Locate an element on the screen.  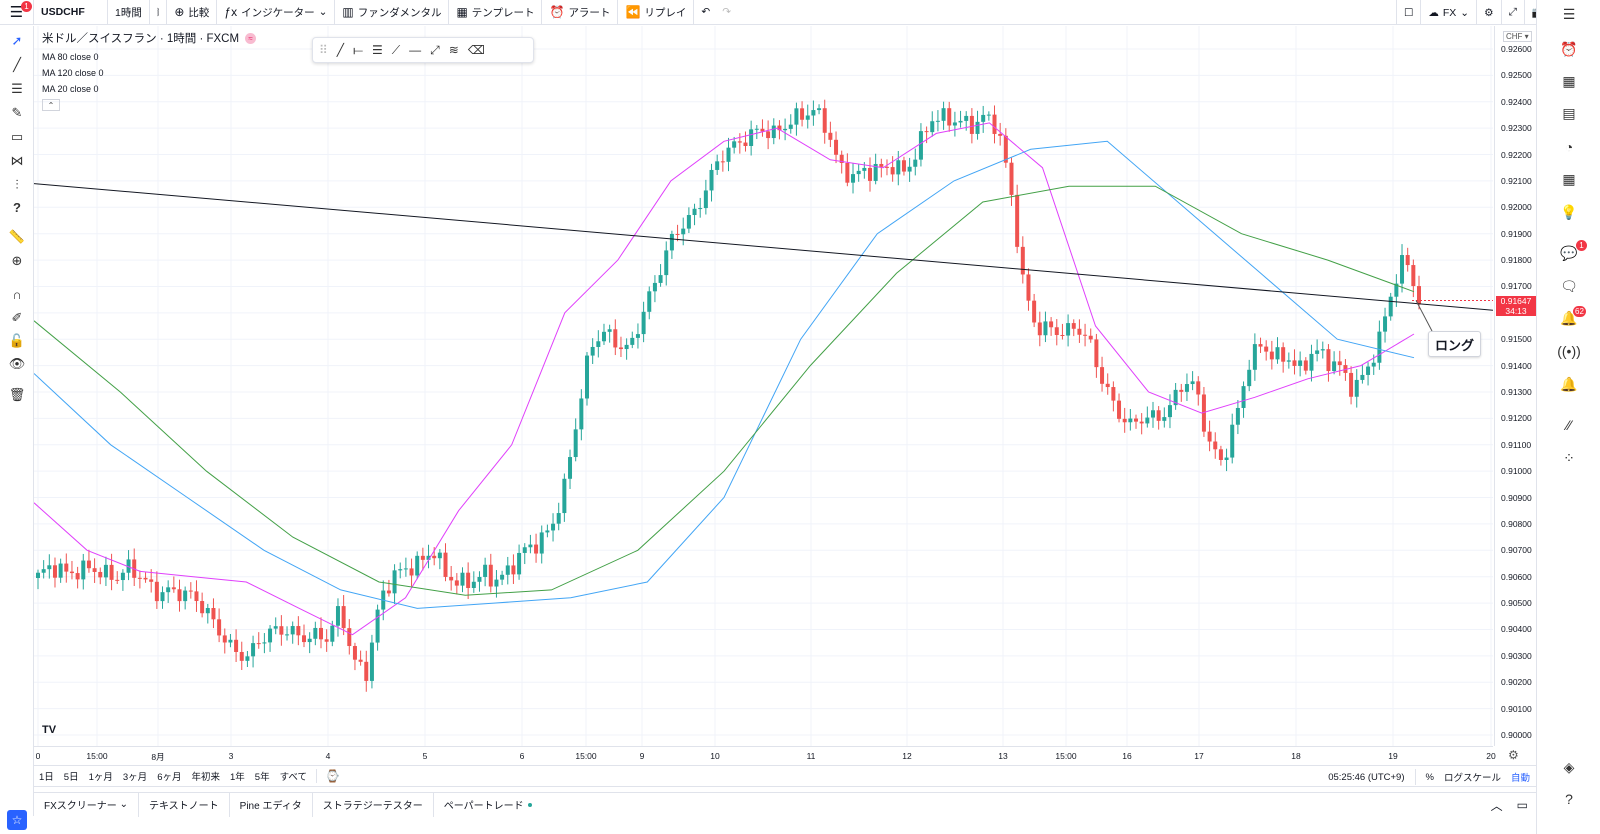
range-1y: 1年 is located at coordinates (237, 777).